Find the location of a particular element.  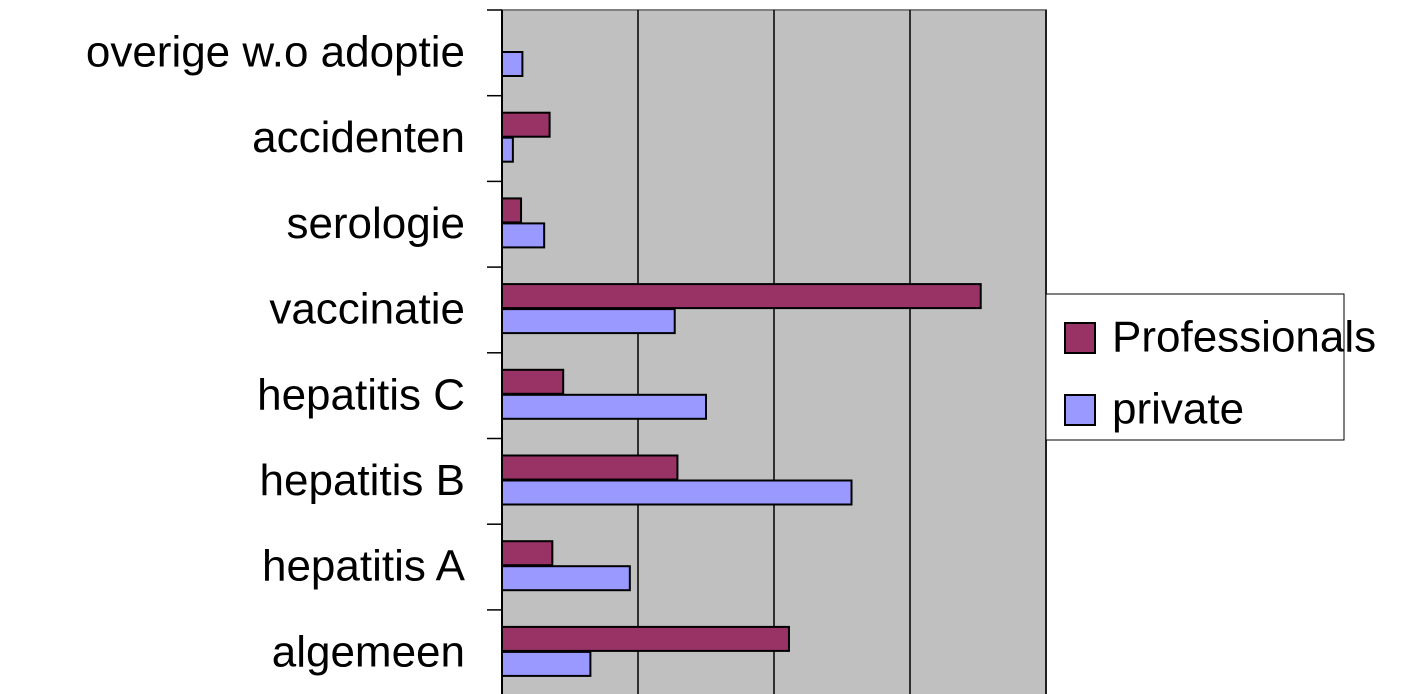

y-tick-label: vaccinatie is located at coordinates (367, 309).